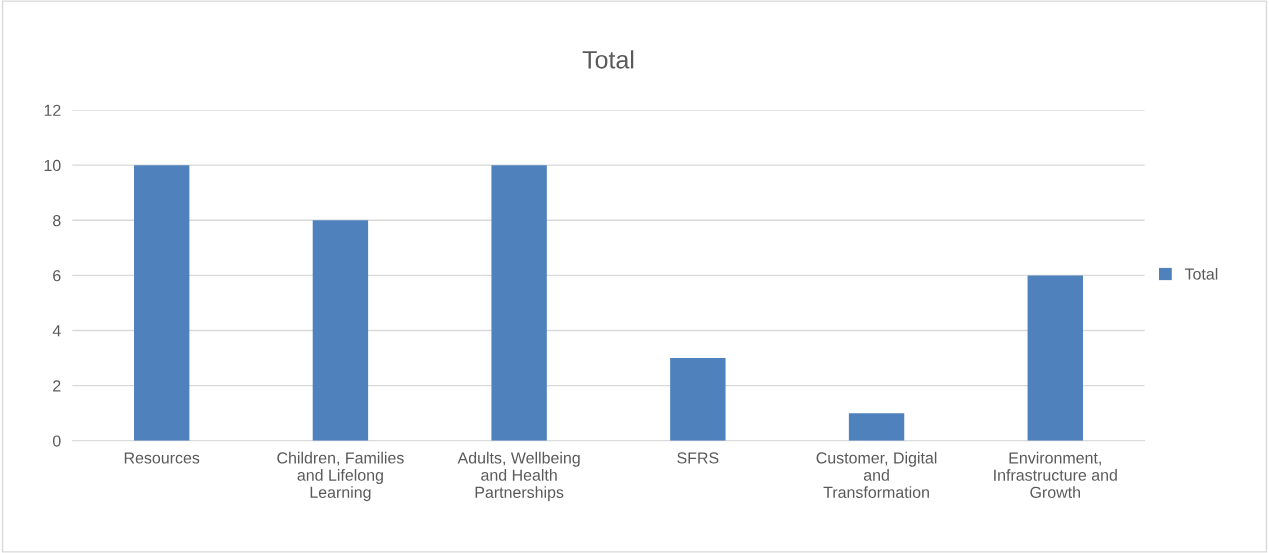 Image resolution: width=1269 pixels, height=553 pixels. I want to click on y-tick-label: 12, so click(52, 110).